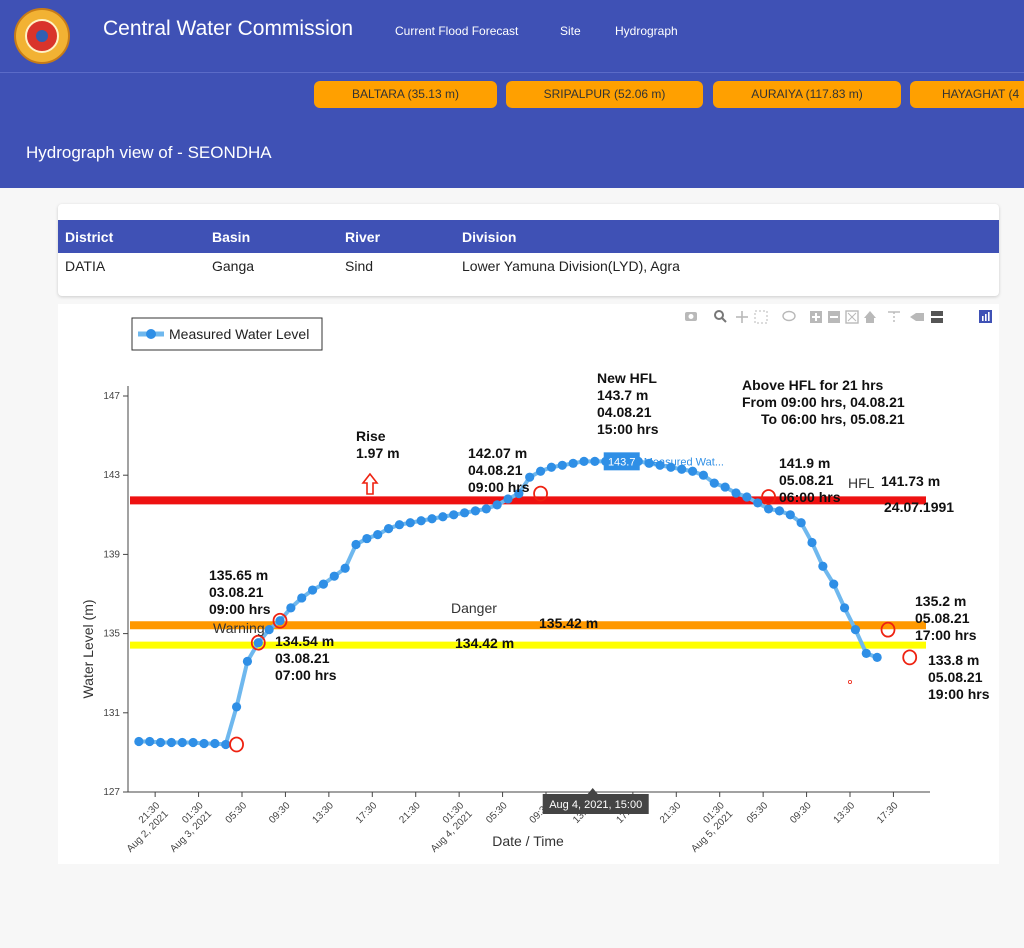  What do you see at coordinates (111, 475) in the screenshot?
I see `y-tick-label: 143` at bounding box center [111, 475].